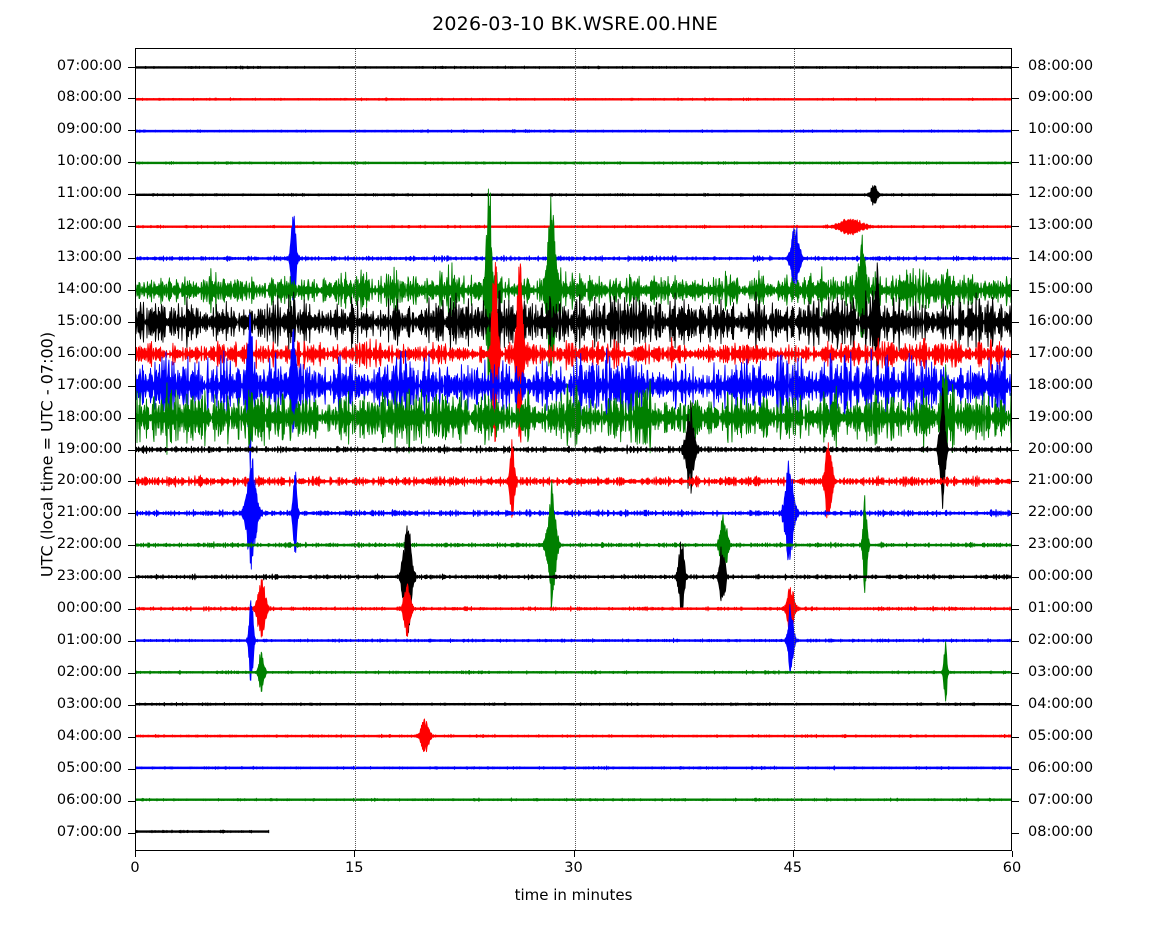  Describe the element at coordinates (575, 24) in the screenshot. I see `page-title: 2026-03-10 BK.WSRE.00.HNE` at that location.